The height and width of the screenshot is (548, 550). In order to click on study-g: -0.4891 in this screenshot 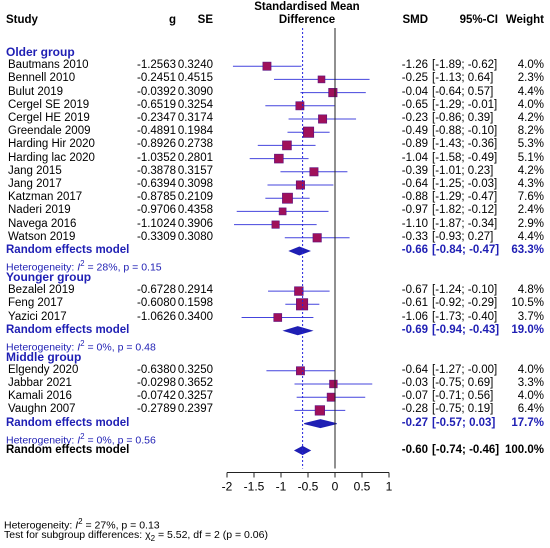, I will do `click(156, 131)`.